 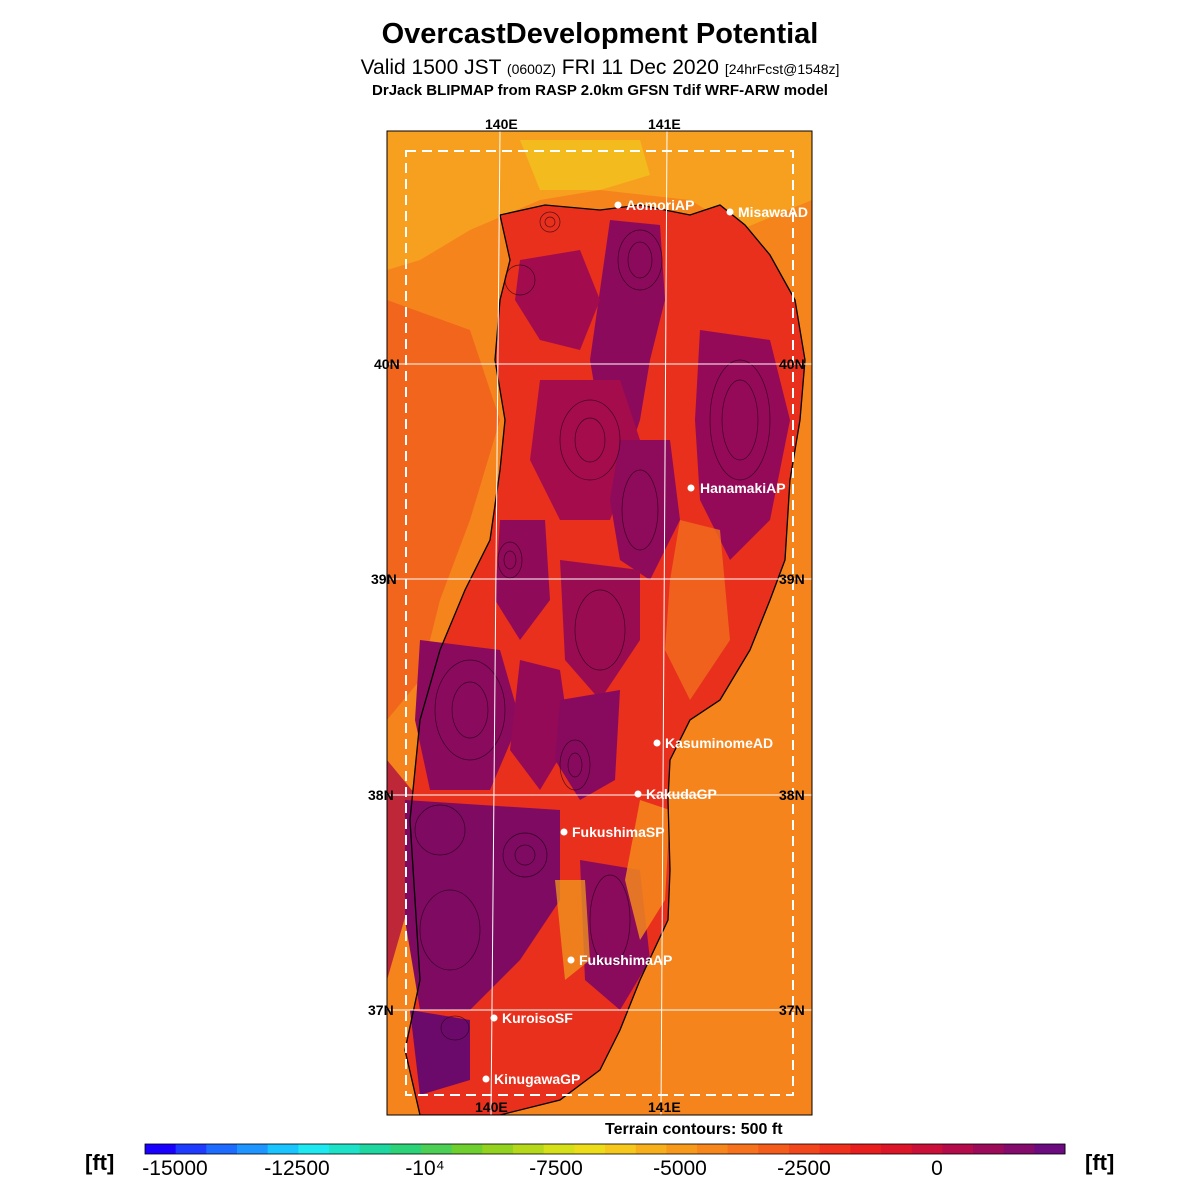 What do you see at coordinates (600, 34) in the screenshot?
I see `chart-title: OvercastDevelopment Potential` at bounding box center [600, 34].